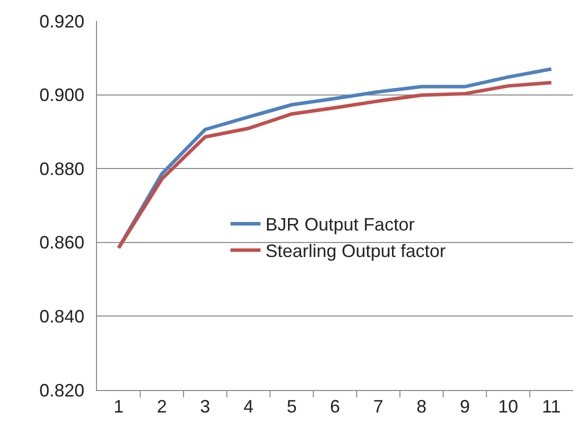  What do you see at coordinates (119, 406) in the screenshot?
I see `x-tick-label: 1` at bounding box center [119, 406].